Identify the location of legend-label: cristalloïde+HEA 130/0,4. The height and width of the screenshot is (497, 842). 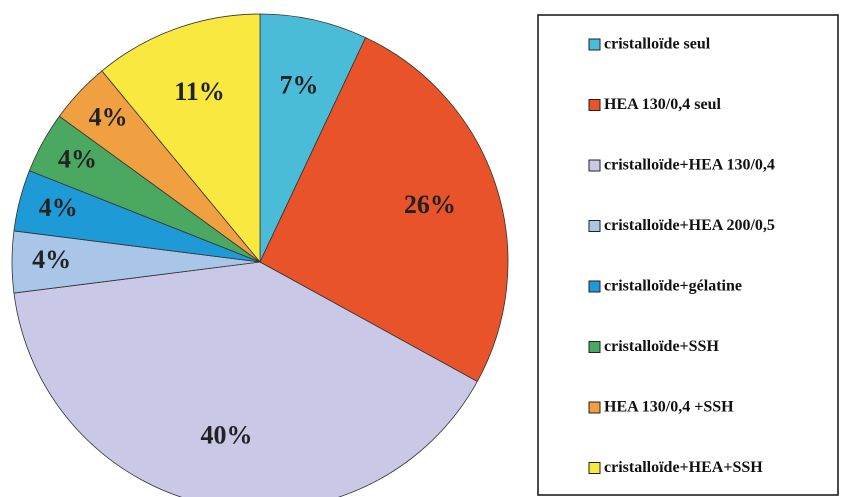
(689, 165).